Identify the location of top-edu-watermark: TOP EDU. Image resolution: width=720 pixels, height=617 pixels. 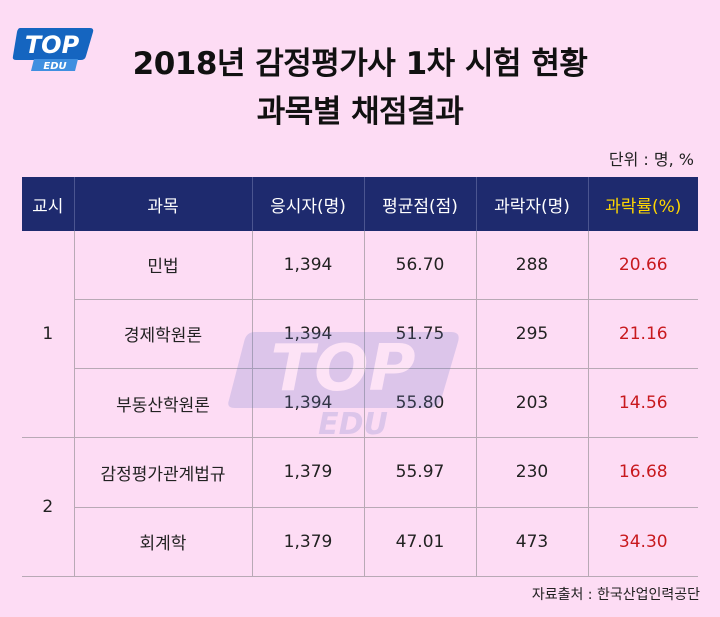
(343, 387).